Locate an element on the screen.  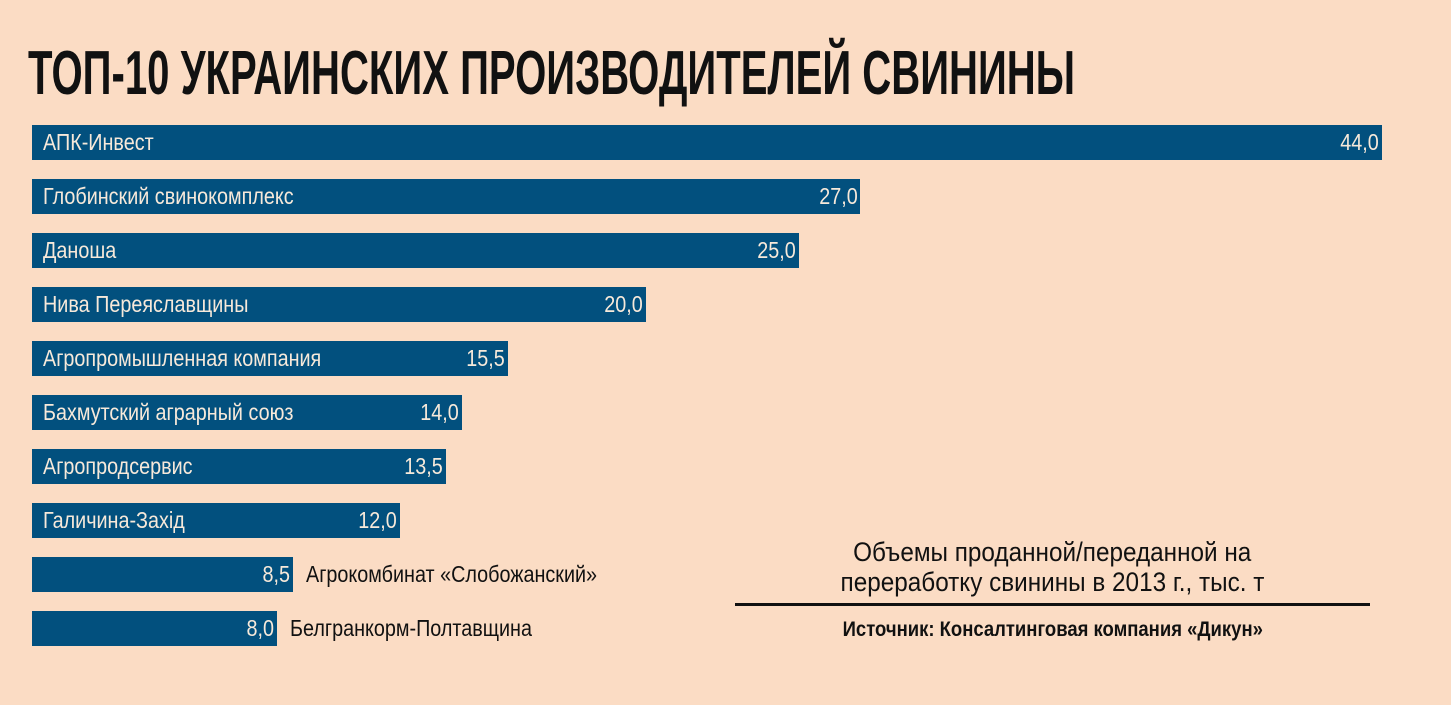
category-label: Галичина-Захід is located at coordinates (114, 520).